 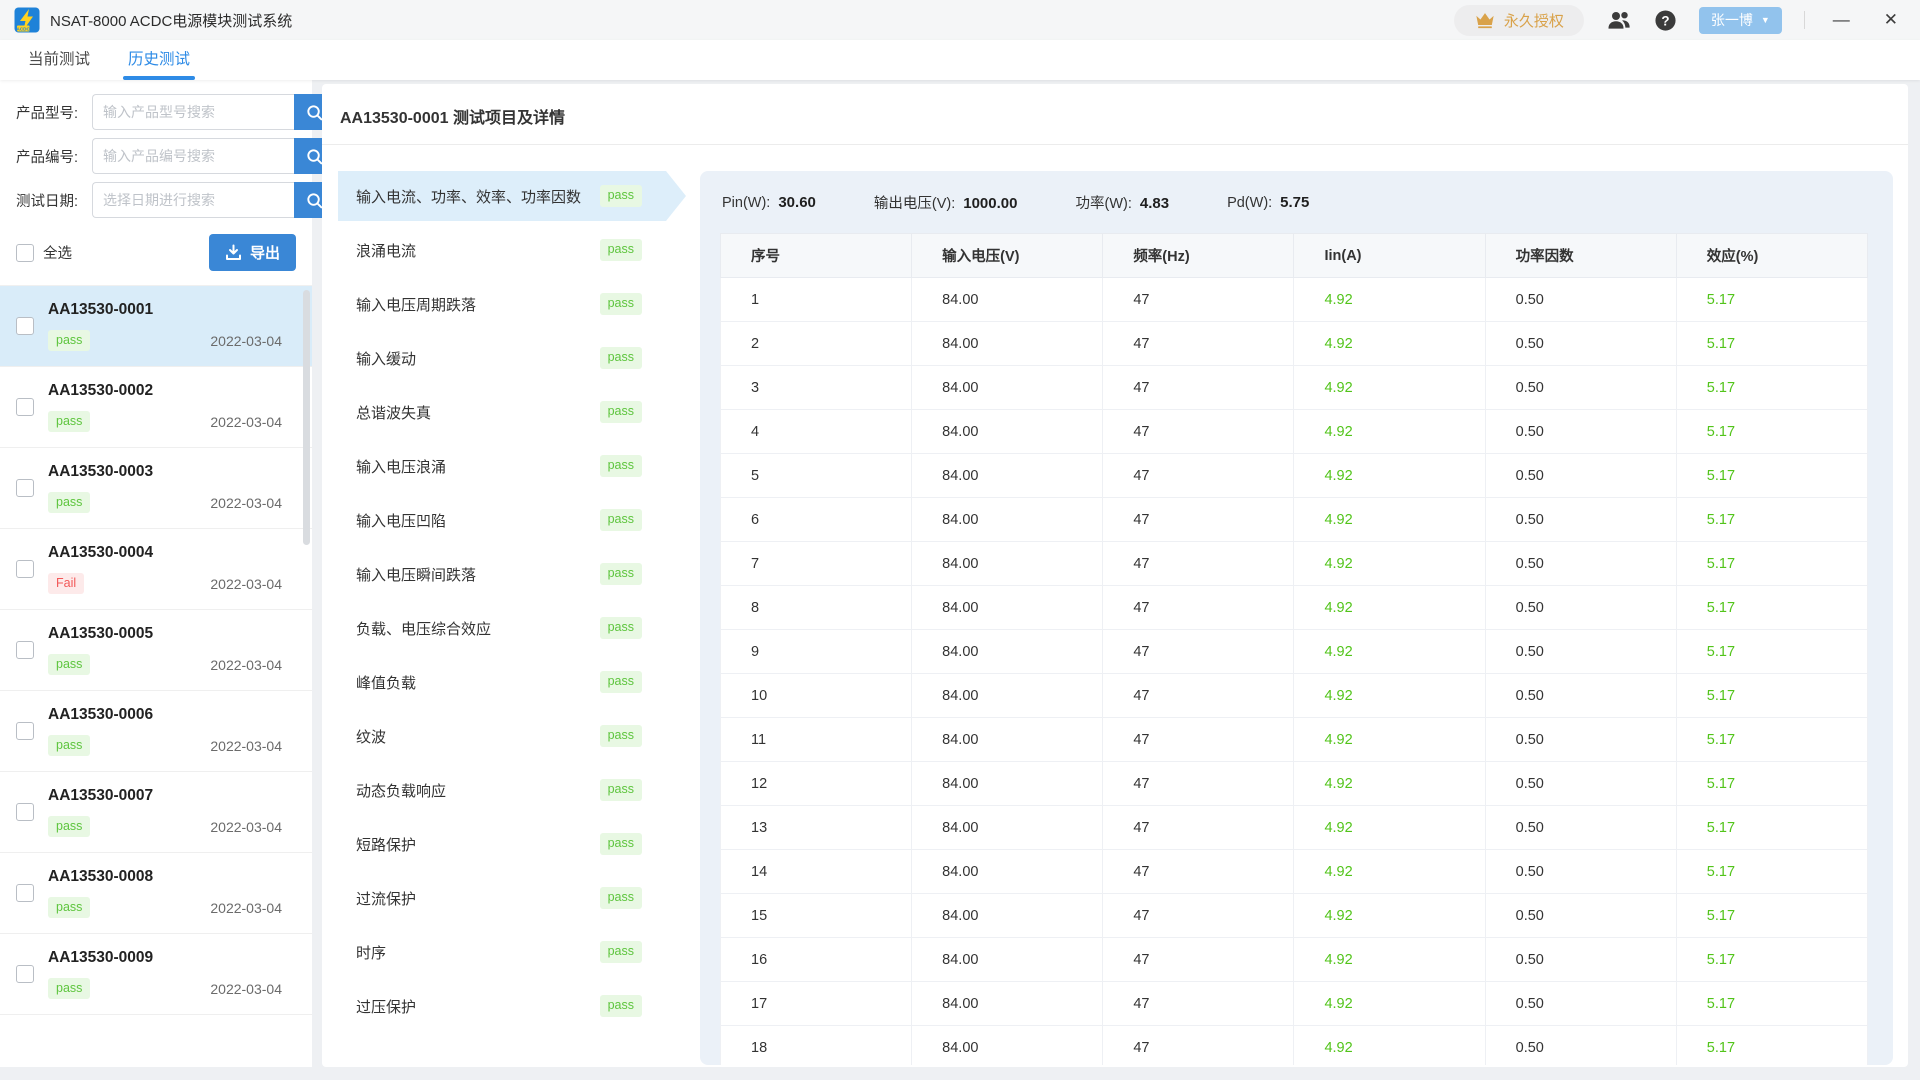 I want to click on sidebar-scrollbar, so click(x=306, y=417).